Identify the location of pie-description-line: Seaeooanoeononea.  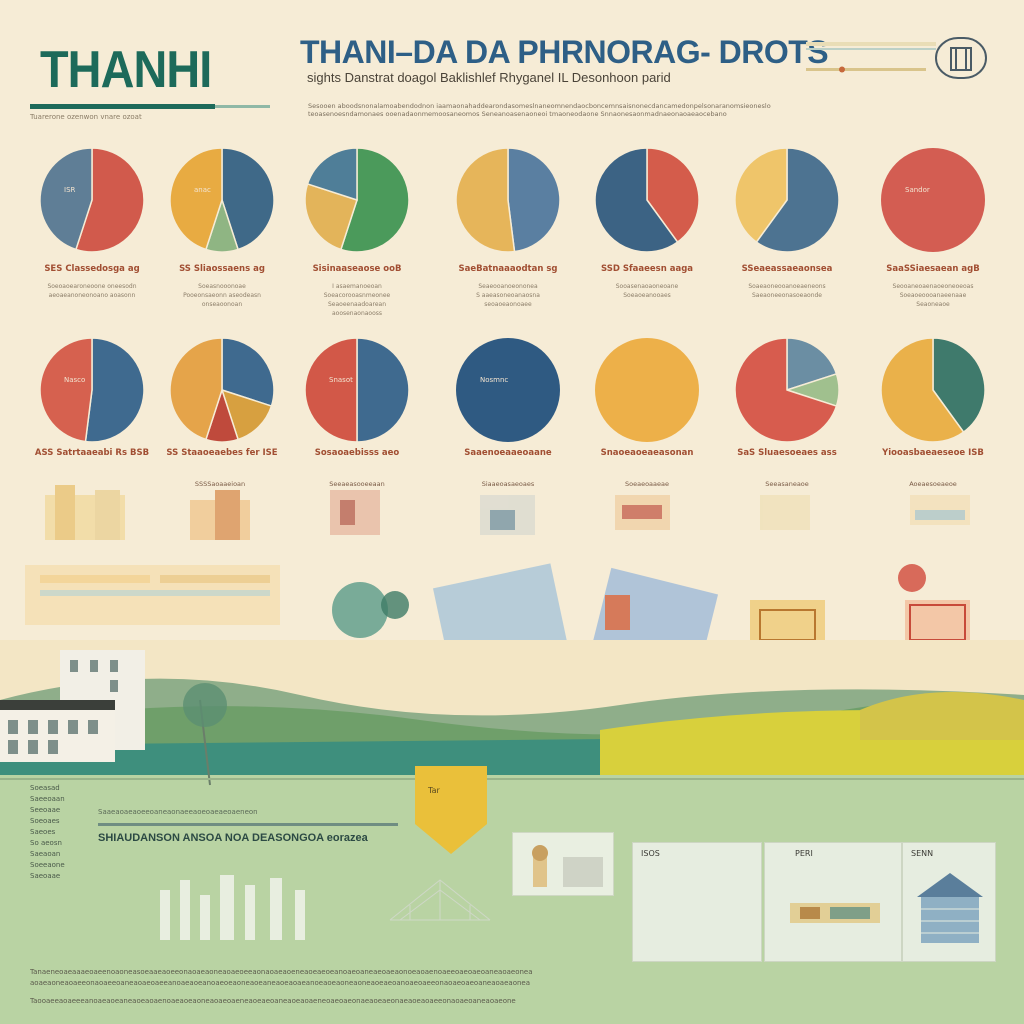
(508, 286).